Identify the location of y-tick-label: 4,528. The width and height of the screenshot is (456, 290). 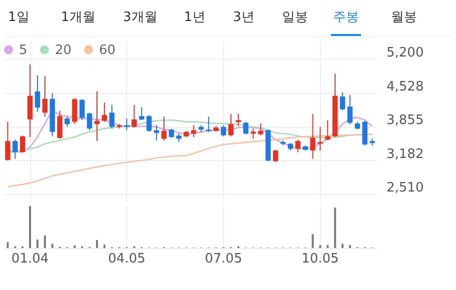
(405, 86).